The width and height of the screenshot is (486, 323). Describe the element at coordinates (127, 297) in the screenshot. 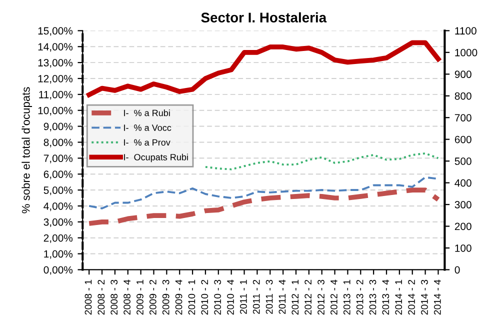

I see `x-tick-label: 2008 - 4` at that location.